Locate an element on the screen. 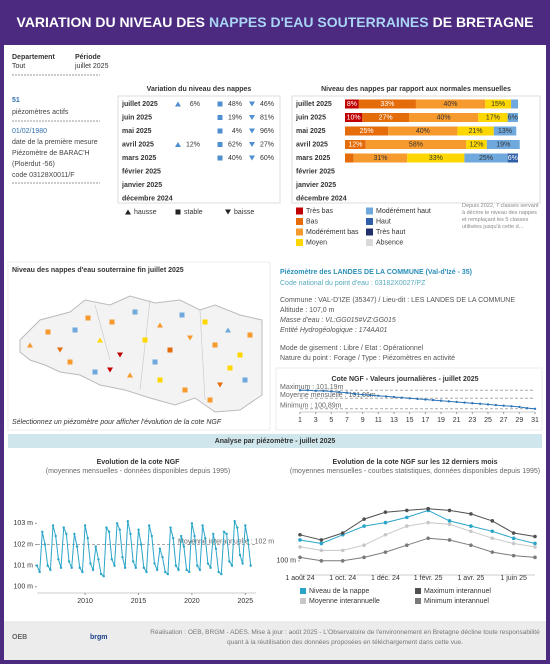  data-label: 25% is located at coordinates (367, 131).